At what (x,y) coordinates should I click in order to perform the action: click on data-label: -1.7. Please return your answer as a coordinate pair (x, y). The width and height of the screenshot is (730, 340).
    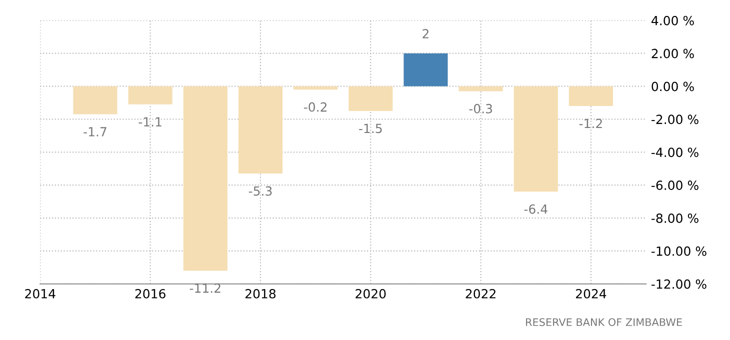
    Looking at the image, I should click on (95, 131).